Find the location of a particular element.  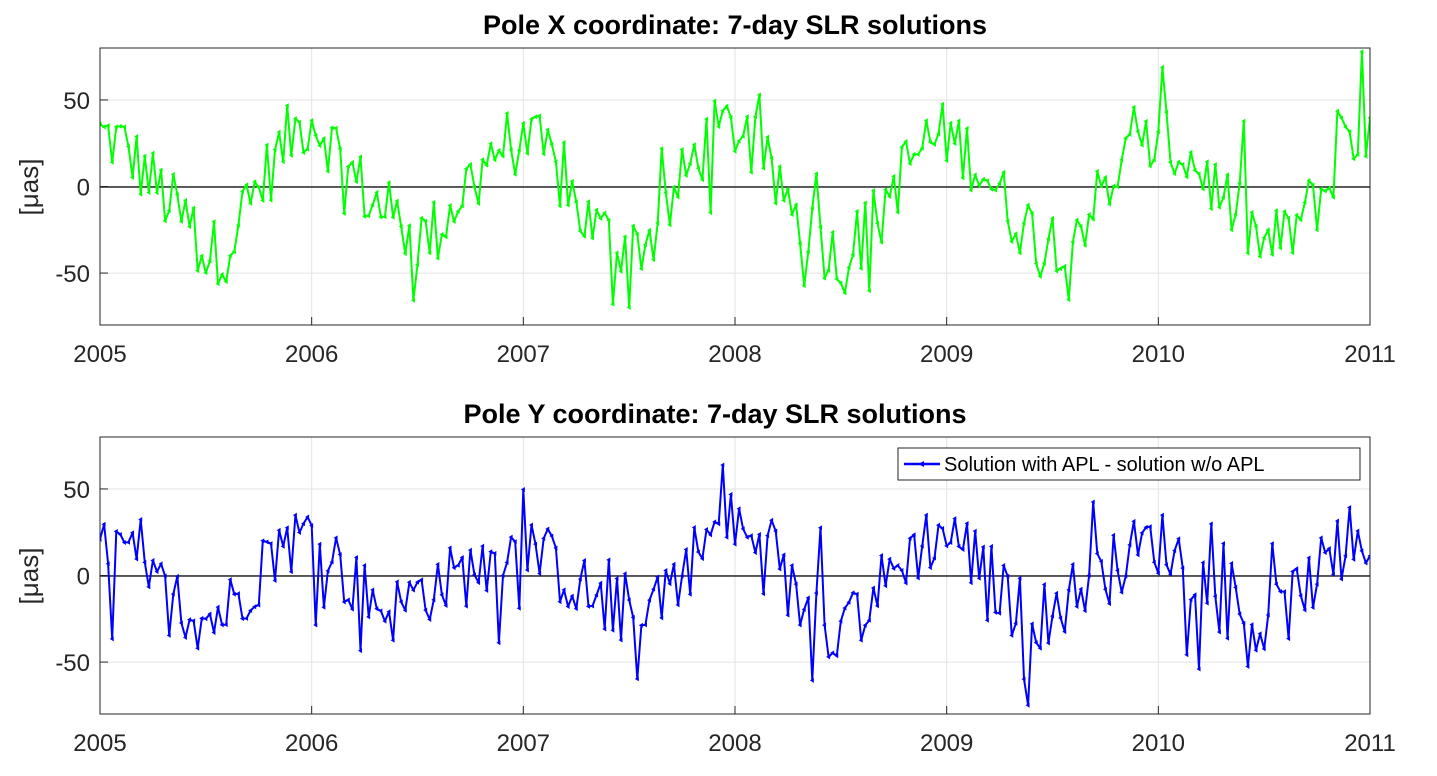

pole-y-xtick-label: 2009 is located at coordinates (946, 743).